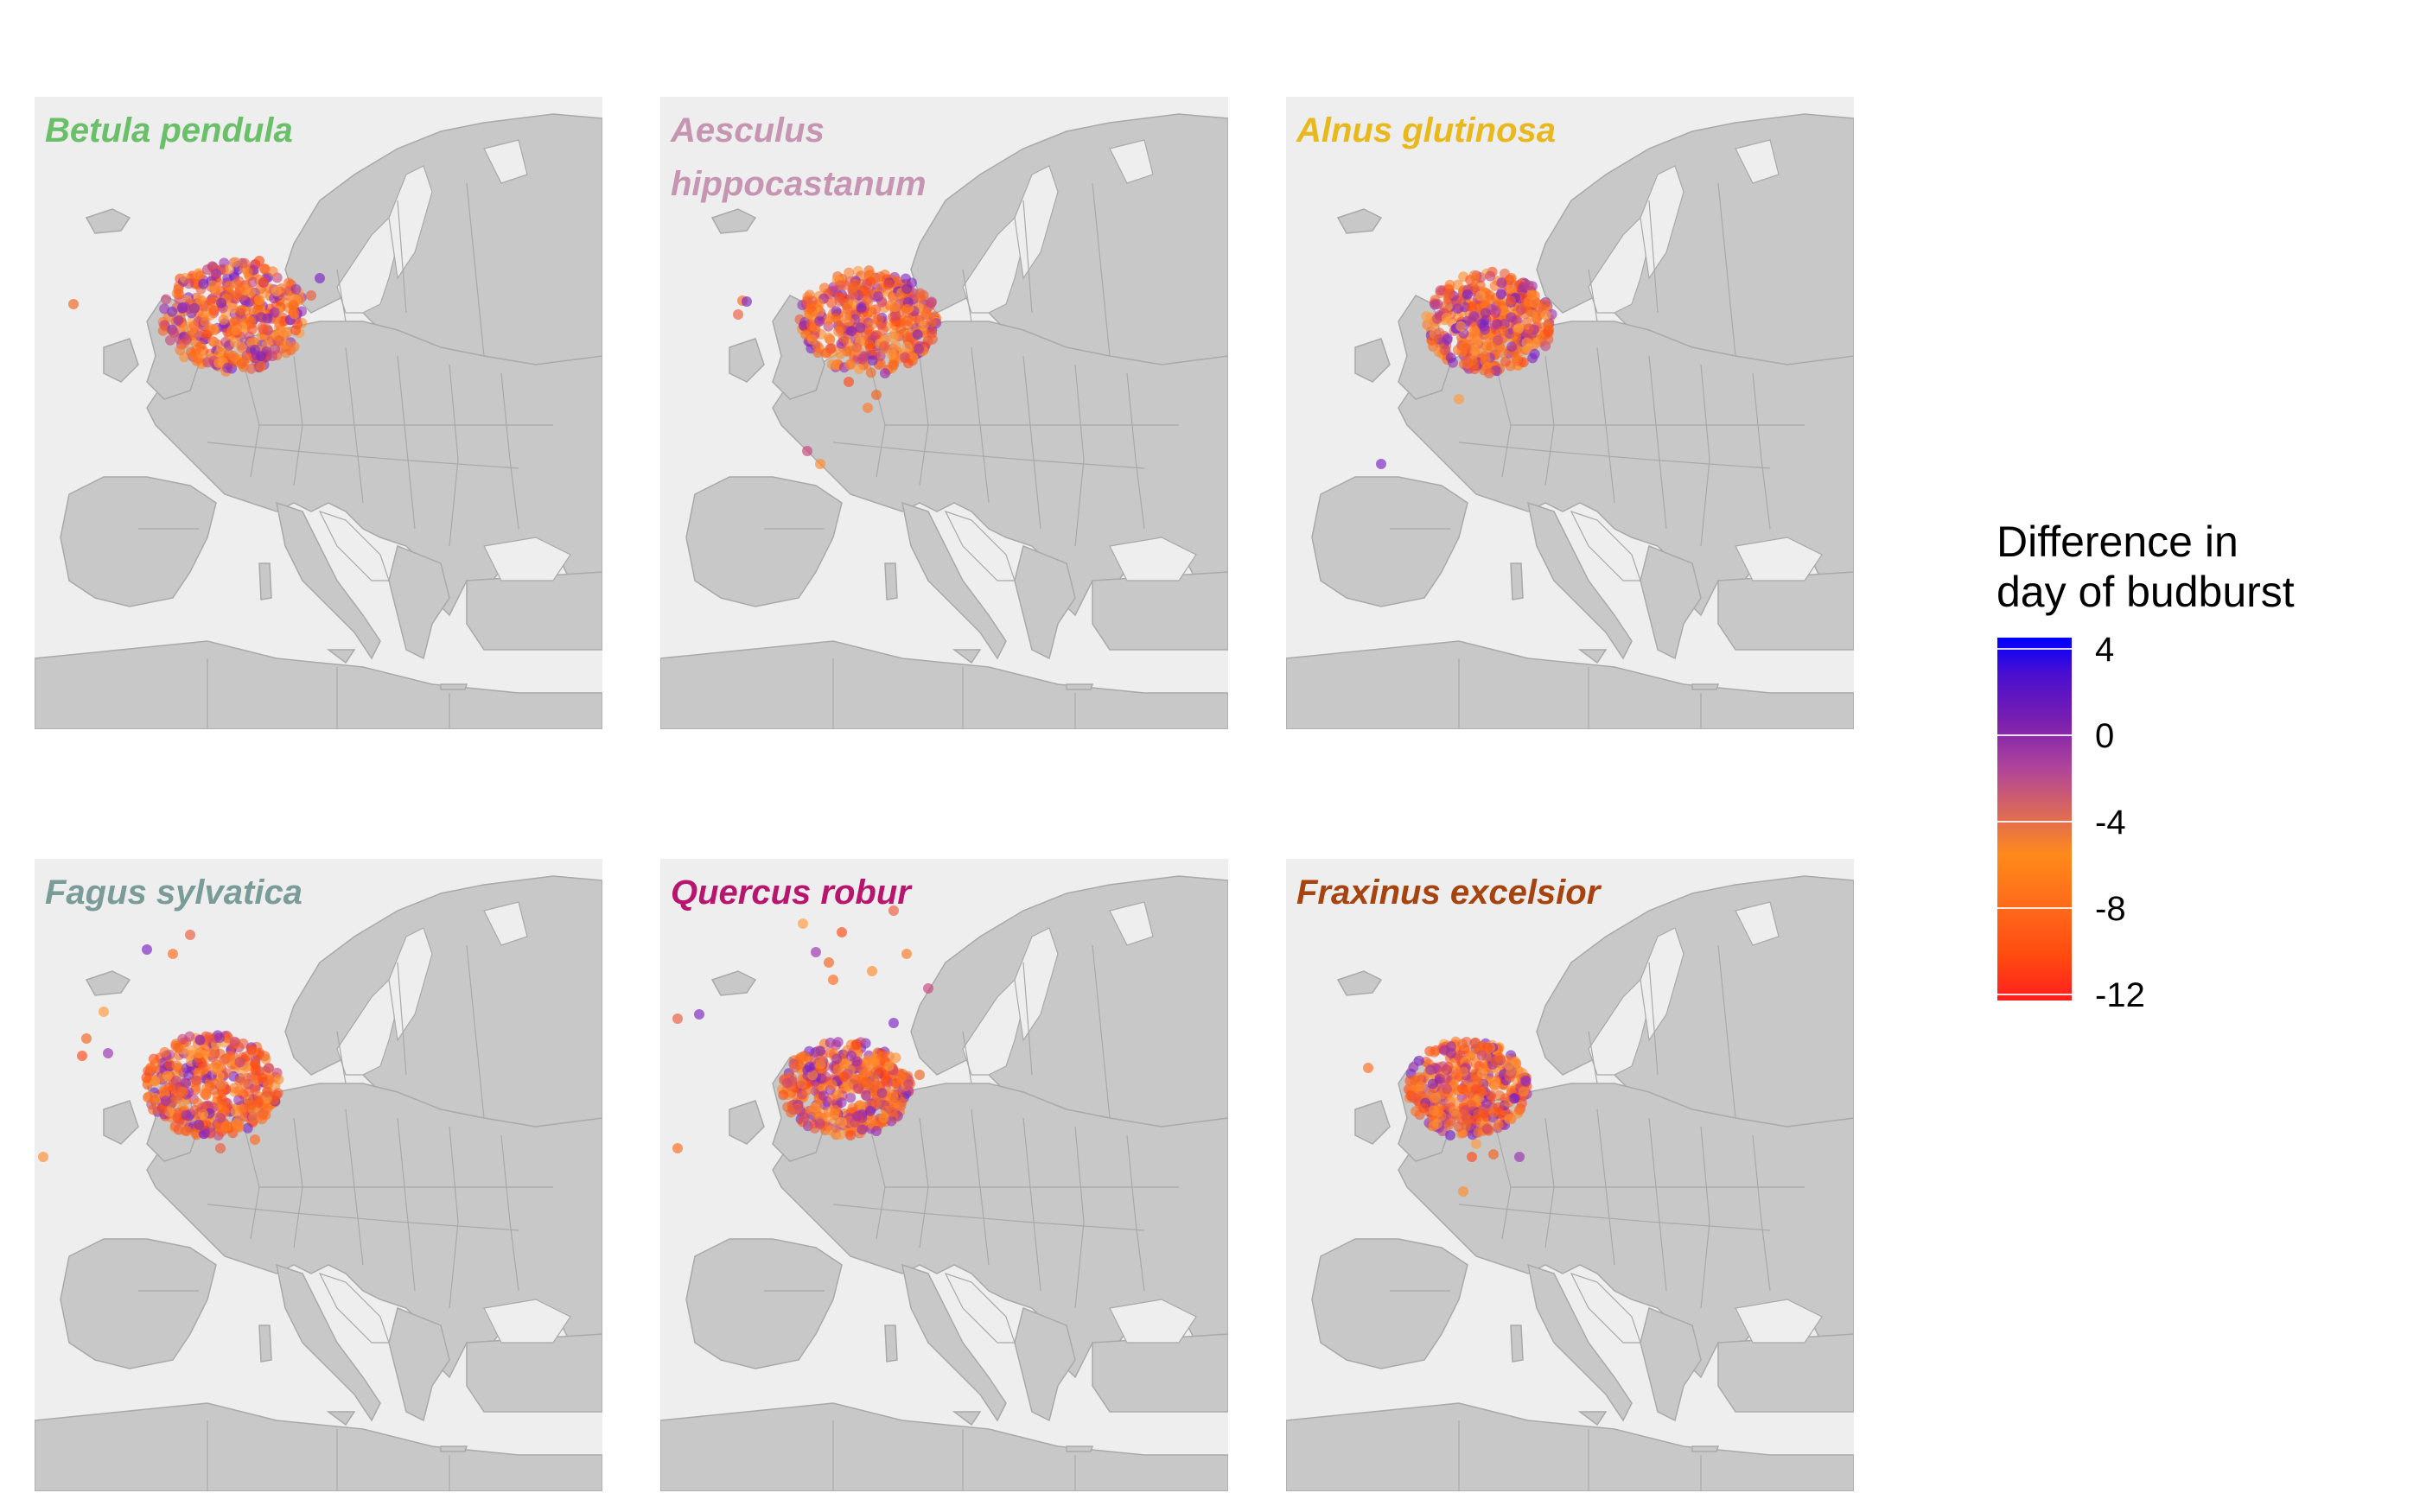 This screenshot has width=2420, height=1512. I want to click on map-panel-aesculus: Aesculus hippocastanum, so click(944, 413).